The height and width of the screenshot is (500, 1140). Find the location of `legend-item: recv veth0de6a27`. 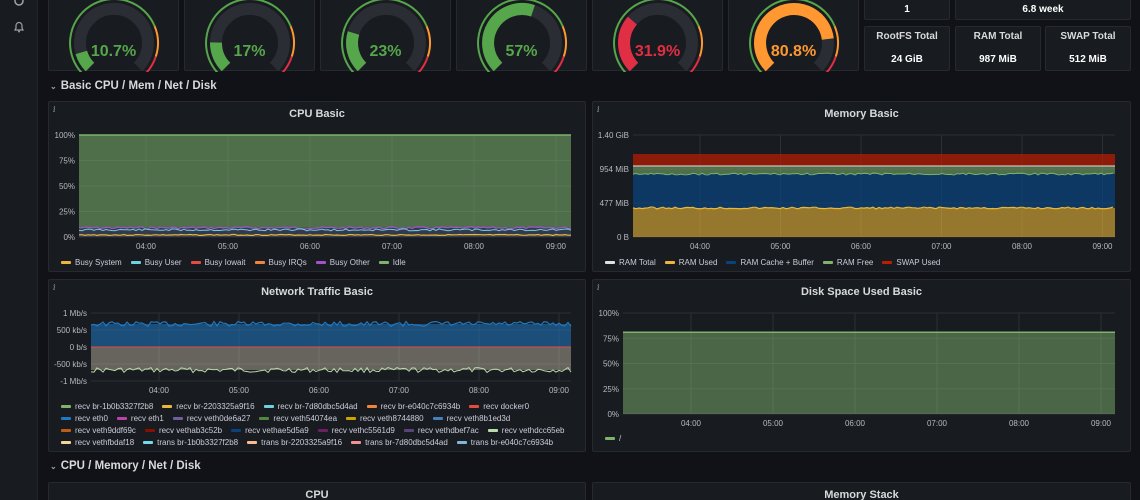

legend-item: recv veth0de6a27 is located at coordinates (211, 419).